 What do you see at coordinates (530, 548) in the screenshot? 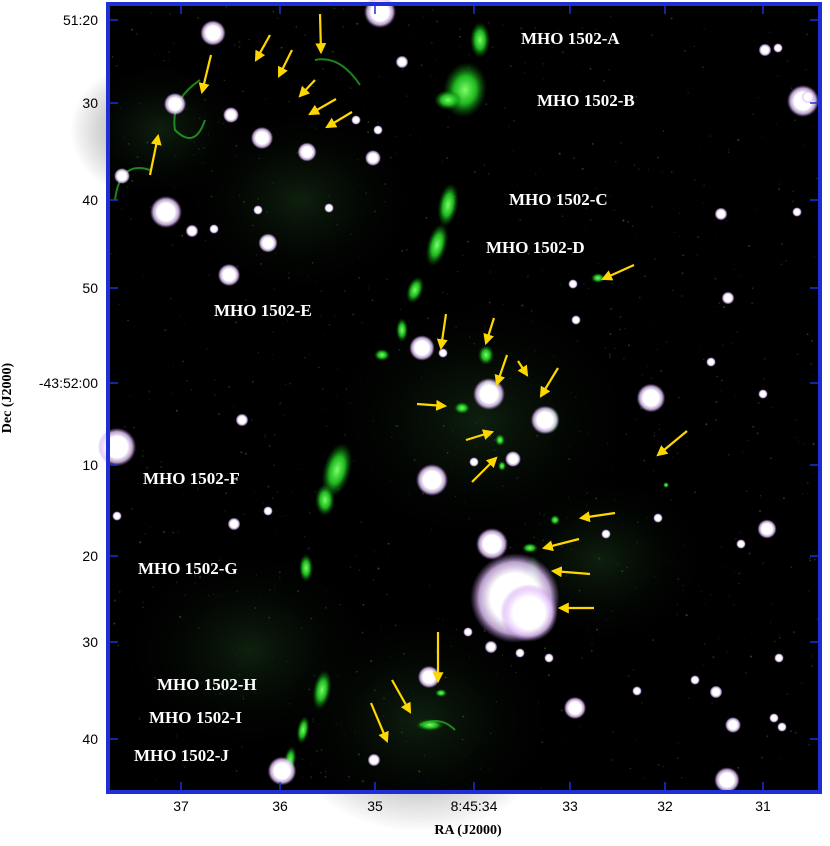
I see `emission-knot` at bounding box center [530, 548].